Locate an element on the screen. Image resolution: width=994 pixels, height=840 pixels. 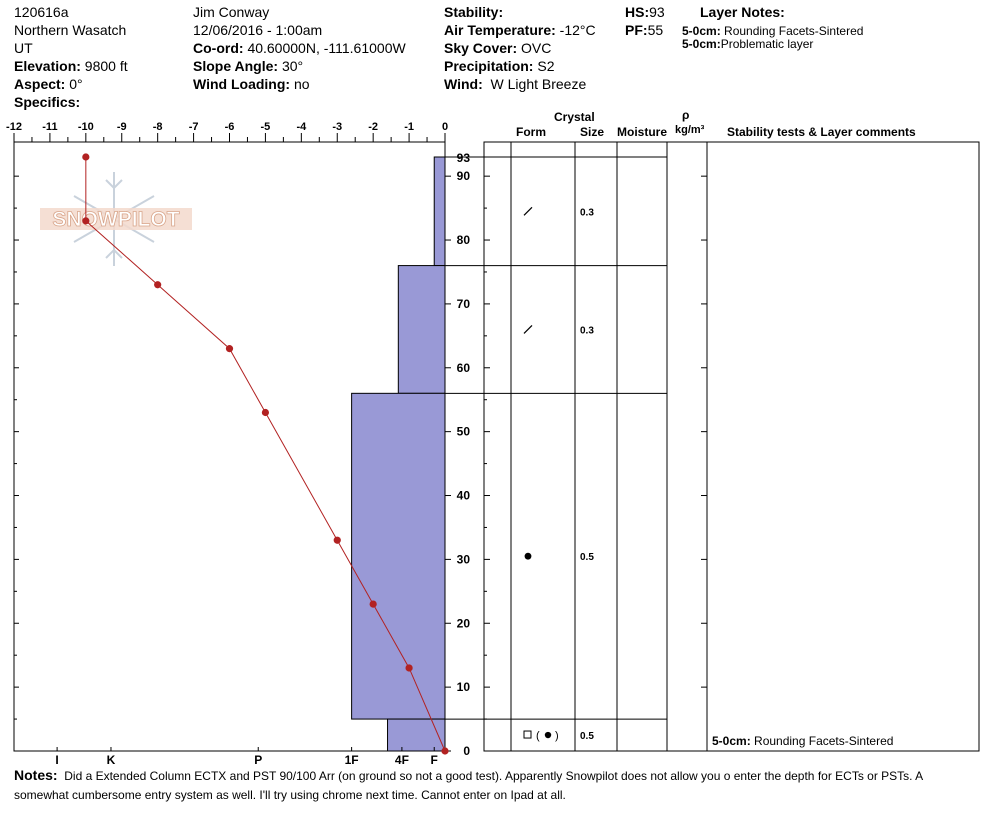
temp-tick-label: -11 is located at coordinates (49, 127).